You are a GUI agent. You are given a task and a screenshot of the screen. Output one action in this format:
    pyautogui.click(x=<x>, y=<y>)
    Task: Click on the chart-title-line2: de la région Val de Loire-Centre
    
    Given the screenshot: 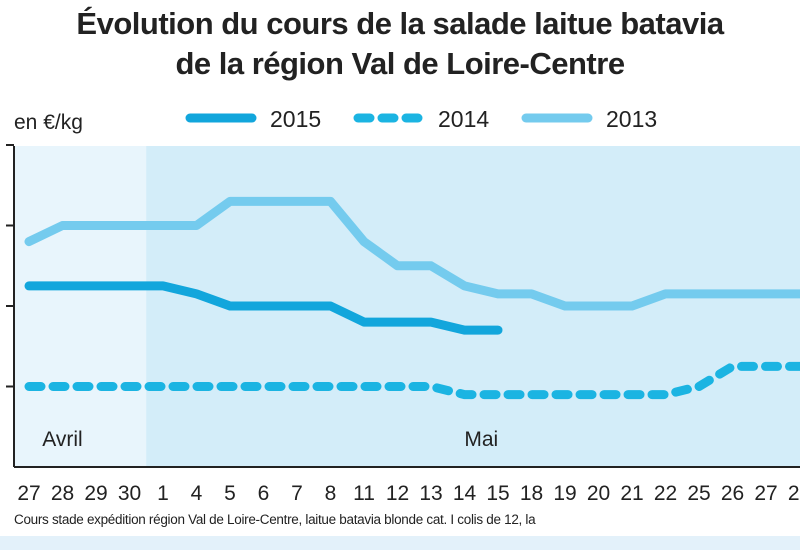 What is the action you would take?
    pyautogui.click(x=400, y=63)
    